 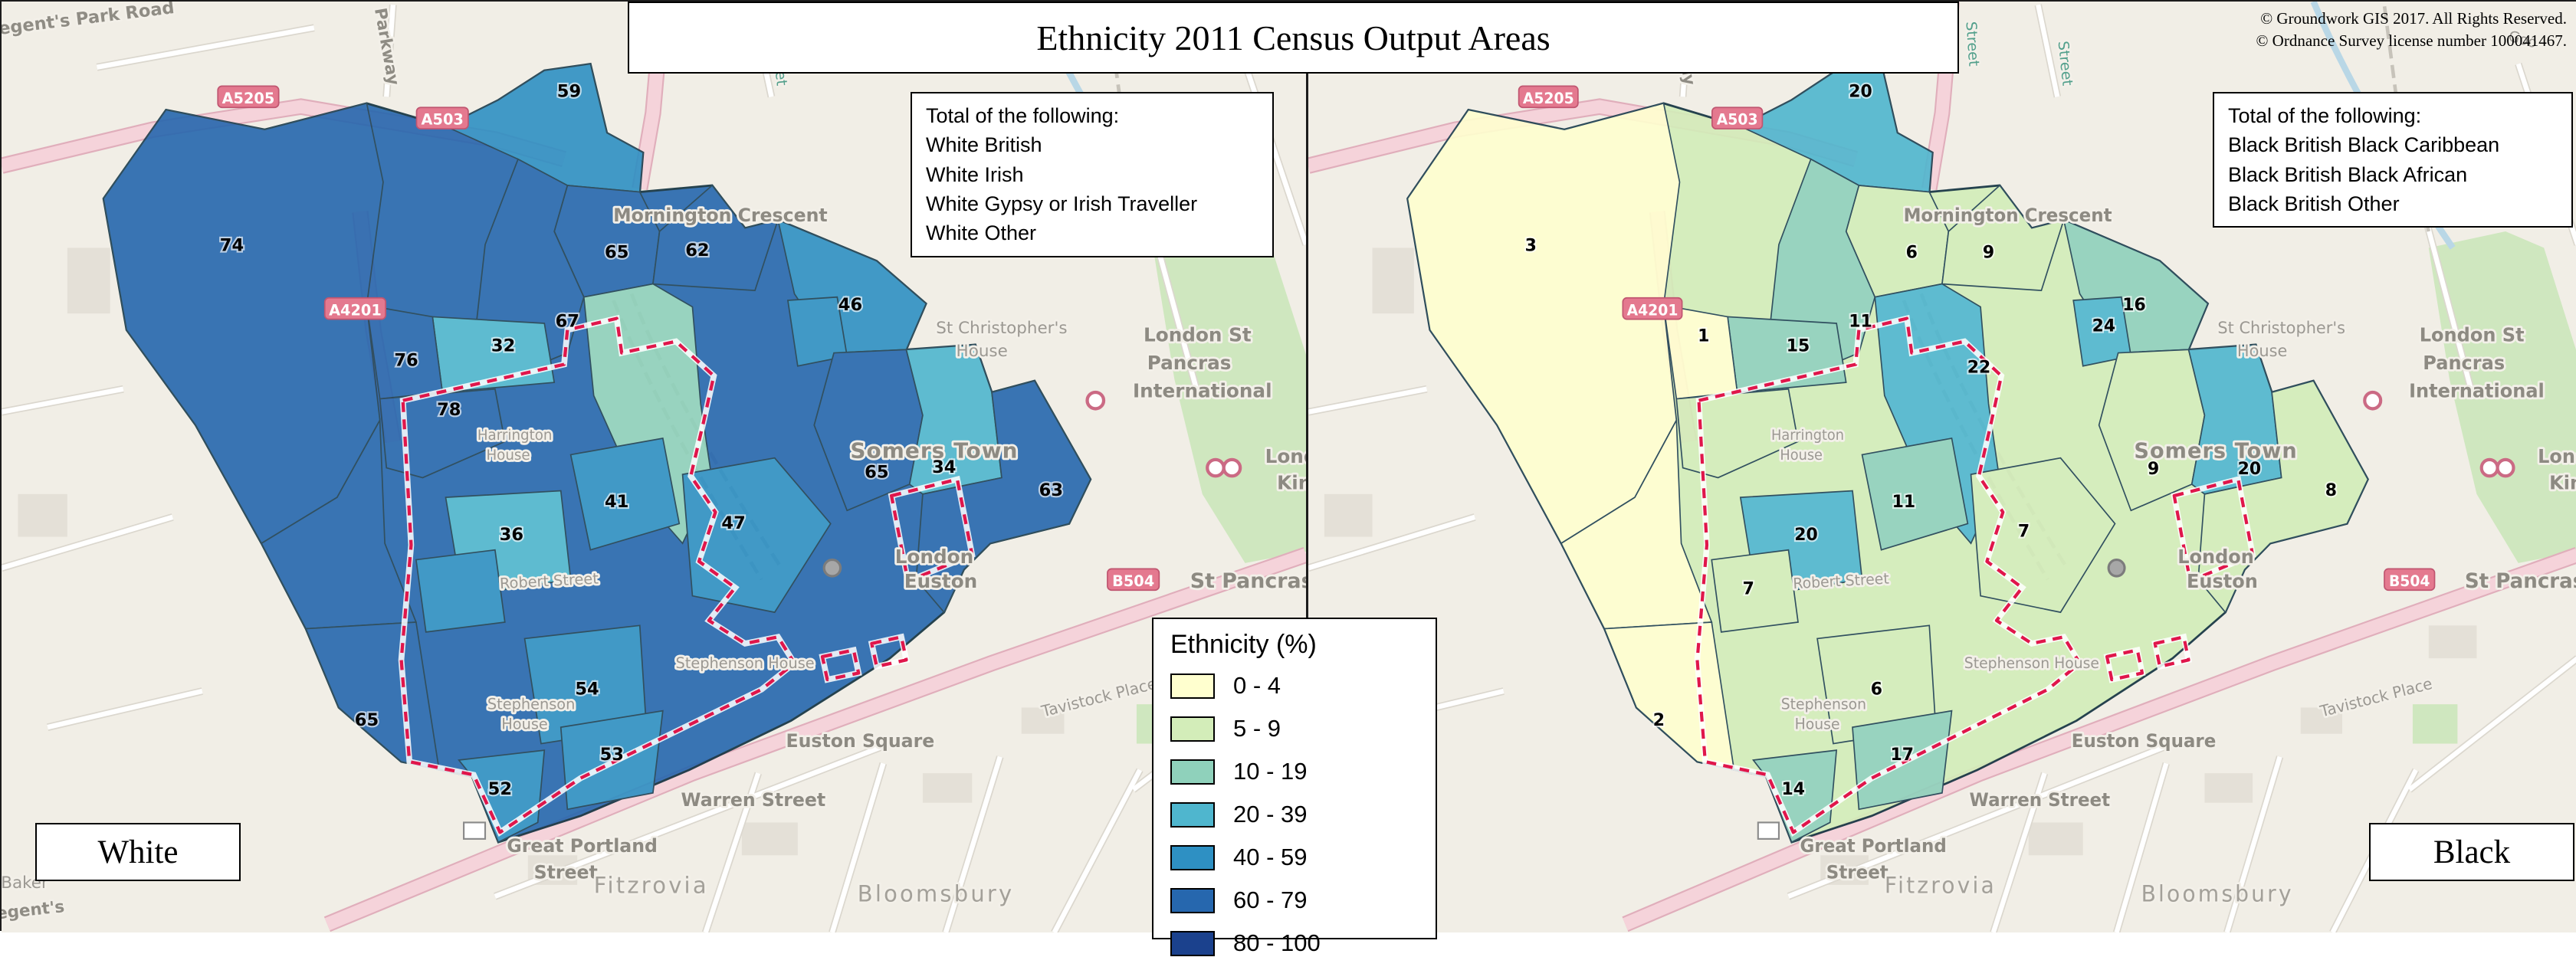 What do you see at coordinates (1876, 689) in the screenshot?
I see `oa-value: 6` at bounding box center [1876, 689].